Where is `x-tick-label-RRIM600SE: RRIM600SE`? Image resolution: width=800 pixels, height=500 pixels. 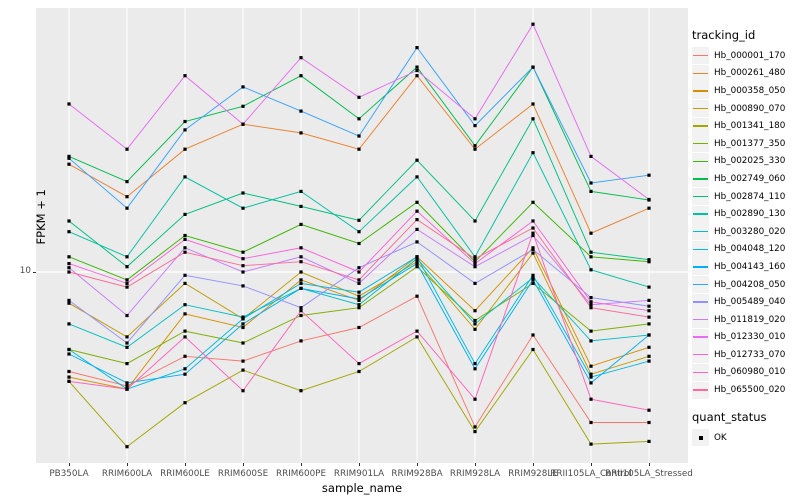
x-tick-label-RRIM600SE: RRIM600SE is located at coordinates (243, 474).